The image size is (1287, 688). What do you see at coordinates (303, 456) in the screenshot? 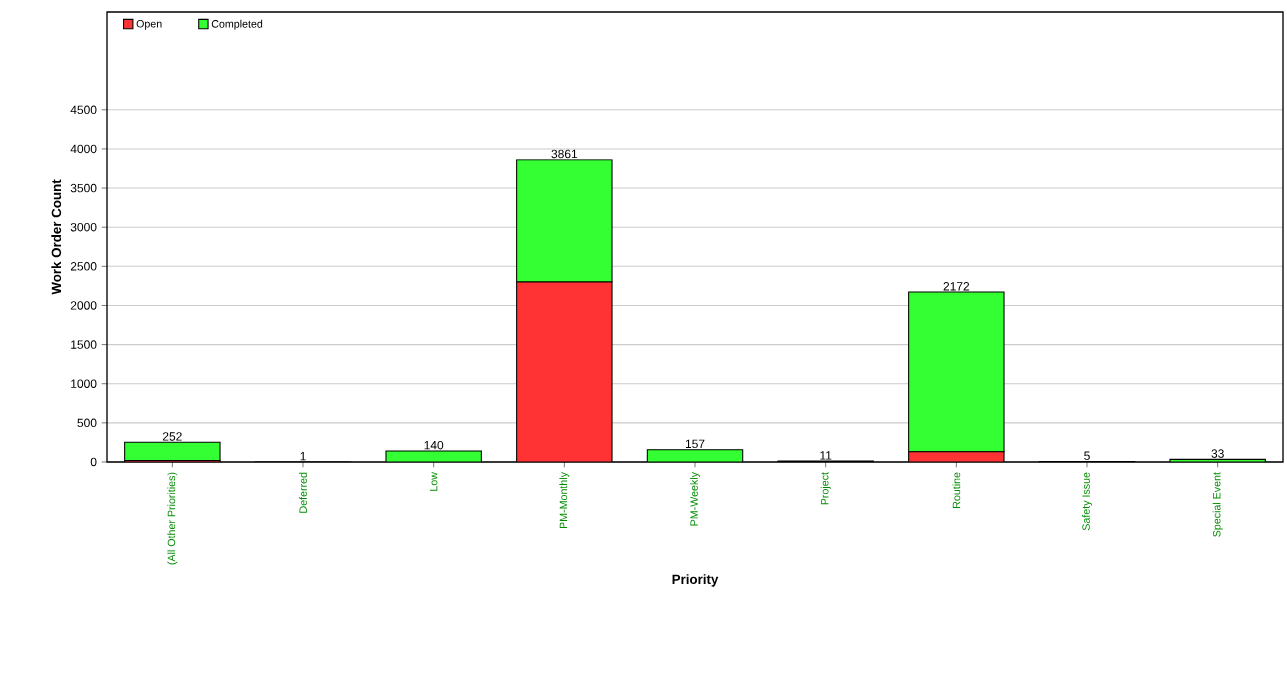
I see `total-label: 1` at bounding box center [303, 456].